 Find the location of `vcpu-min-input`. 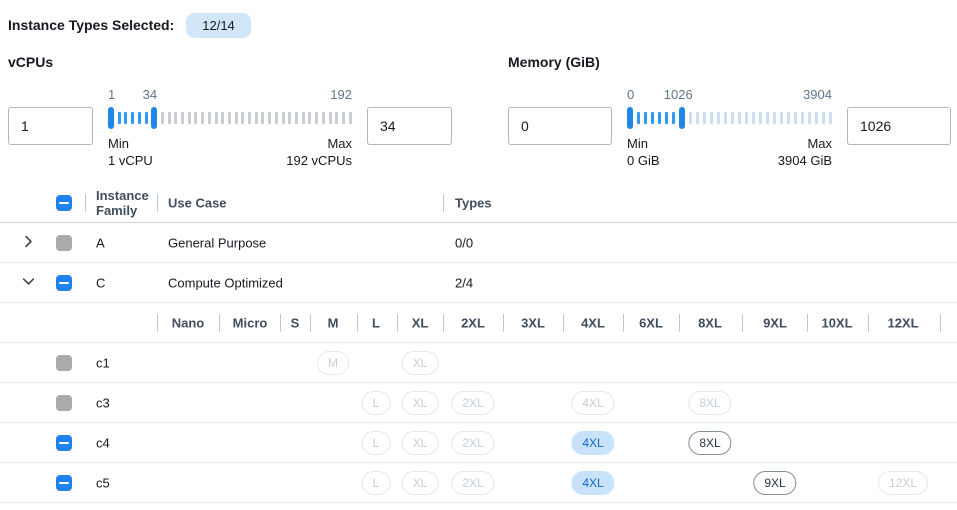

vcpu-min-input is located at coordinates (50, 126).